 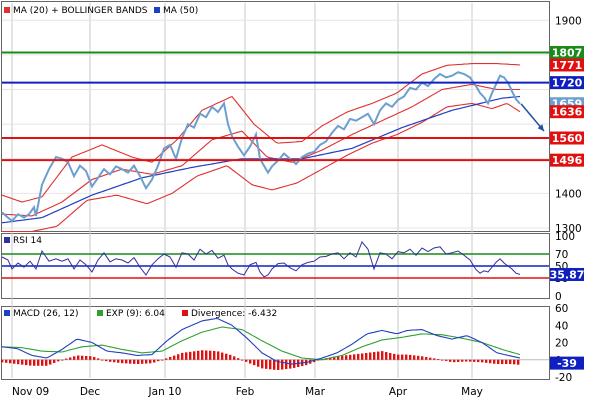 What do you see at coordinates (568, 21) in the screenshot?
I see `price-y-tick-label: 1900` at bounding box center [568, 21].